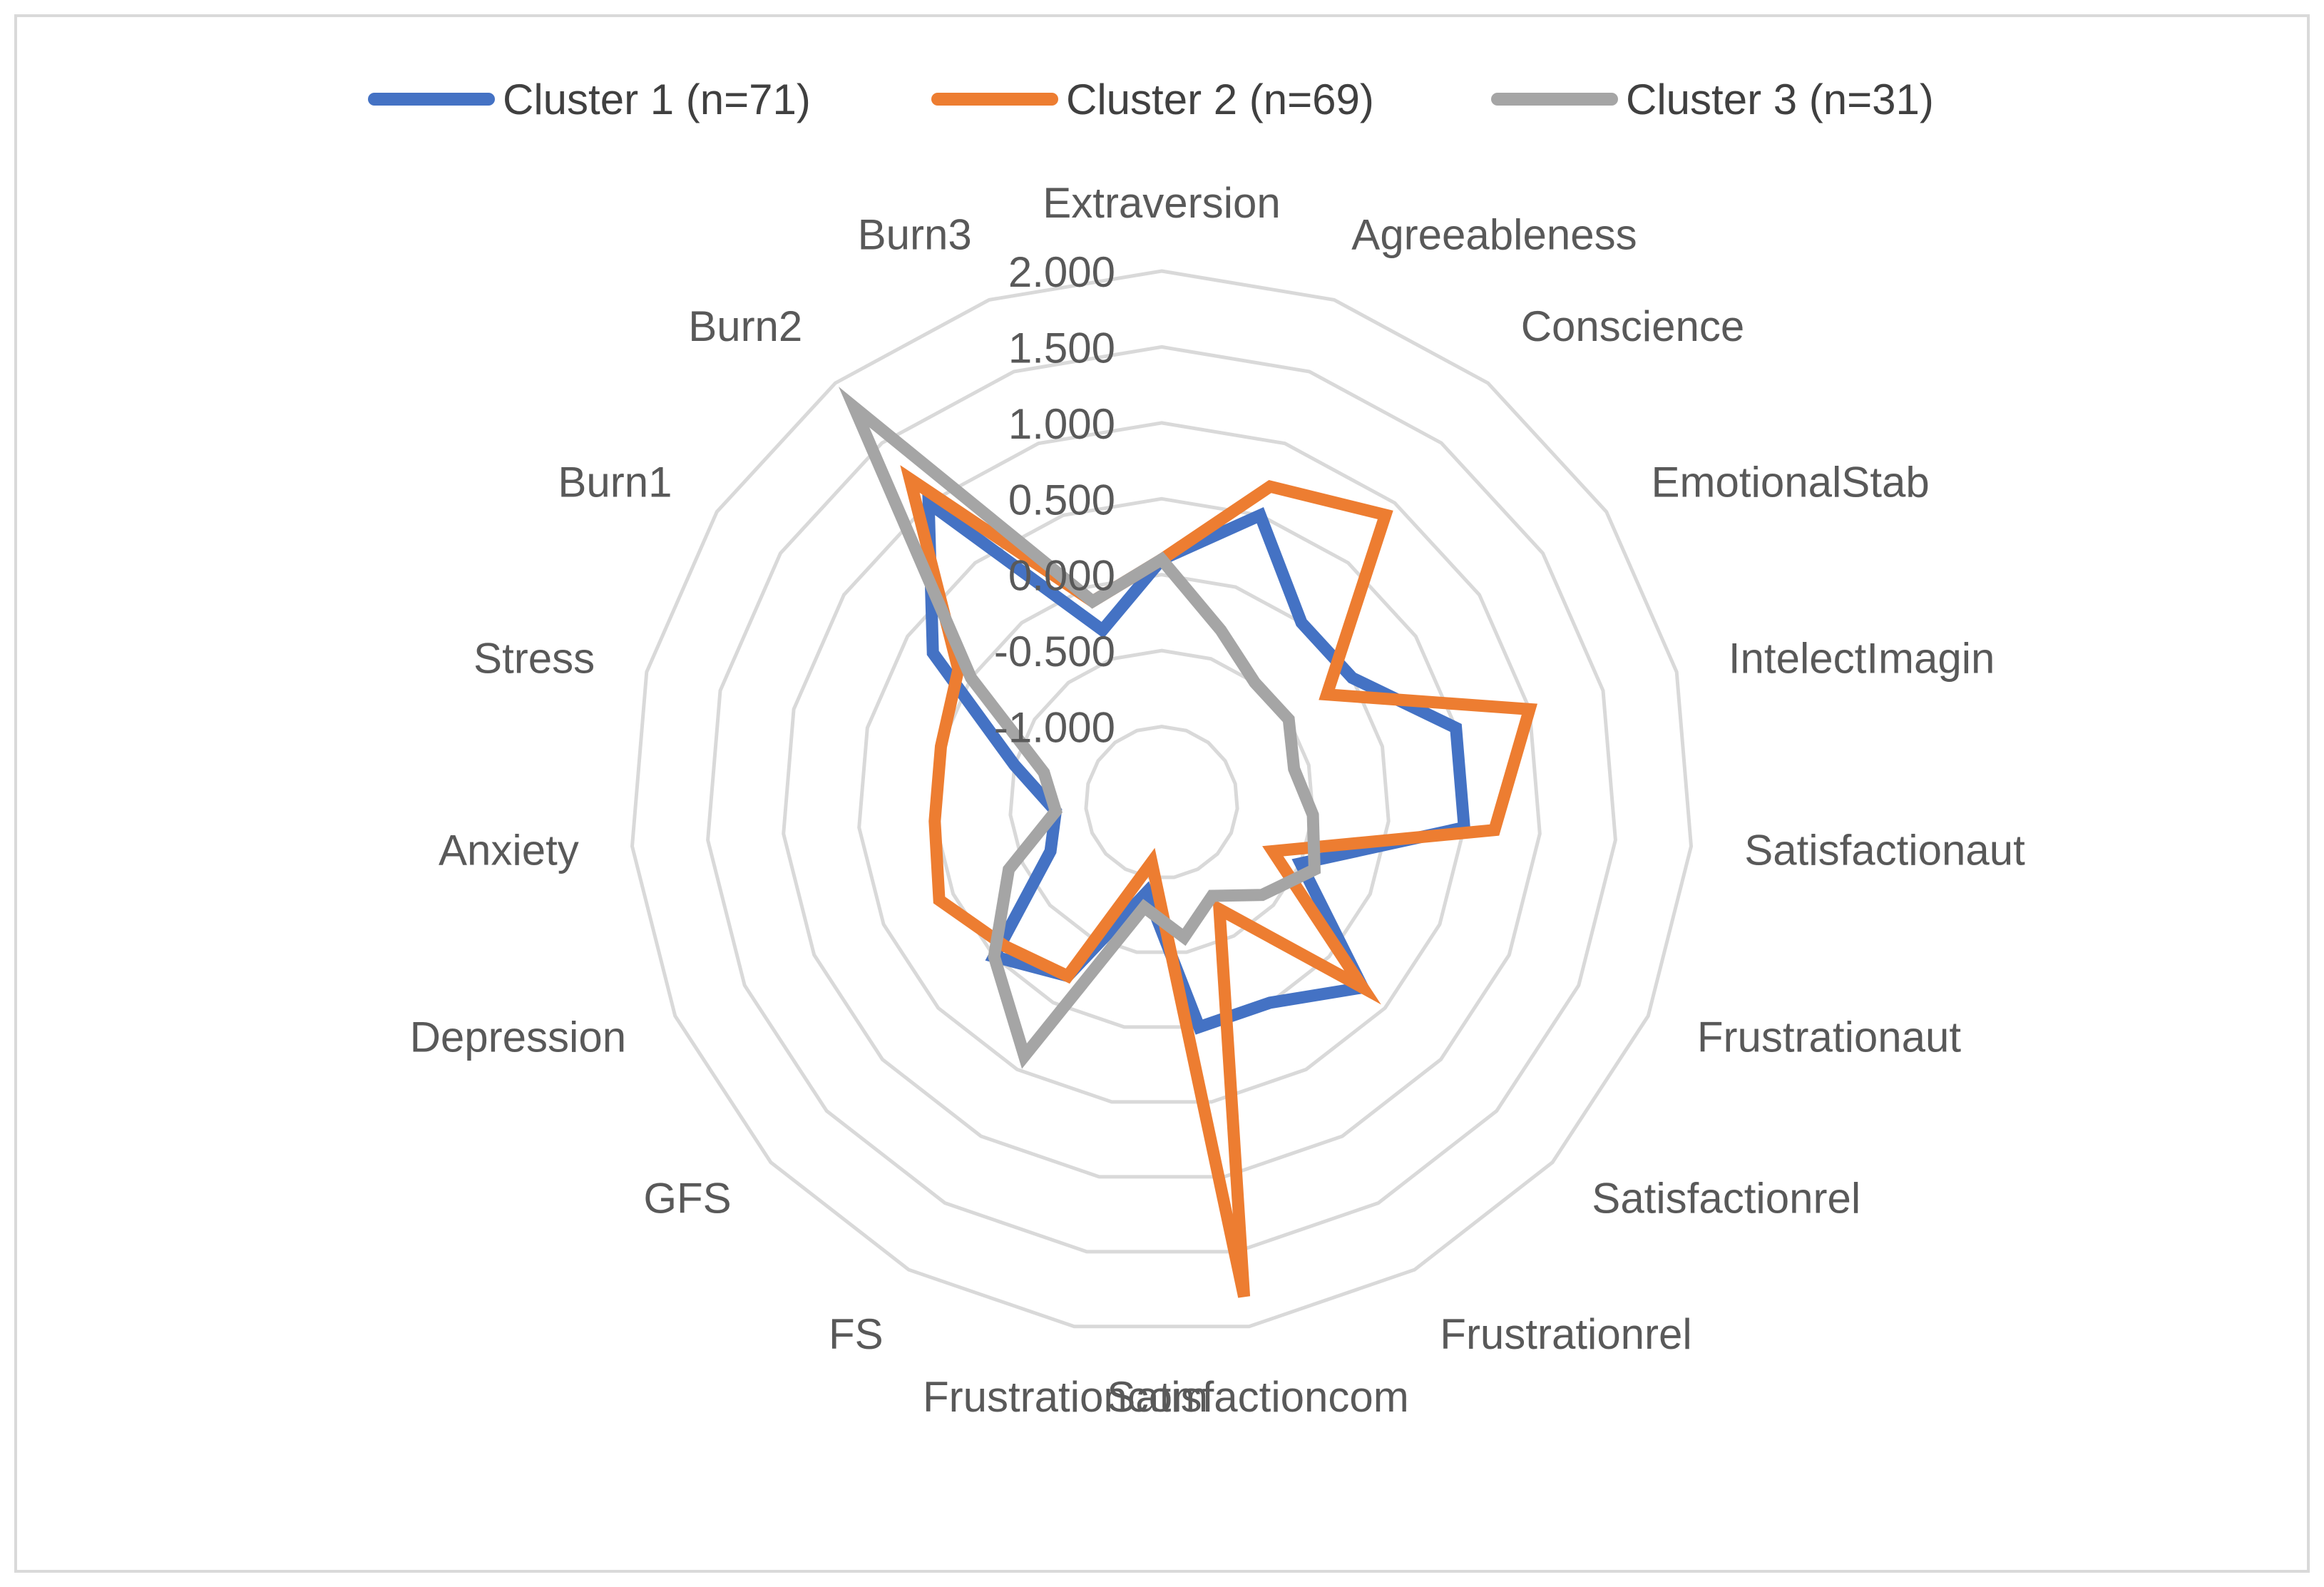 The height and width of the screenshot is (1587, 2324). What do you see at coordinates (745, 326) in the screenshot?
I see `category-label-burn2: Burn2` at bounding box center [745, 326].